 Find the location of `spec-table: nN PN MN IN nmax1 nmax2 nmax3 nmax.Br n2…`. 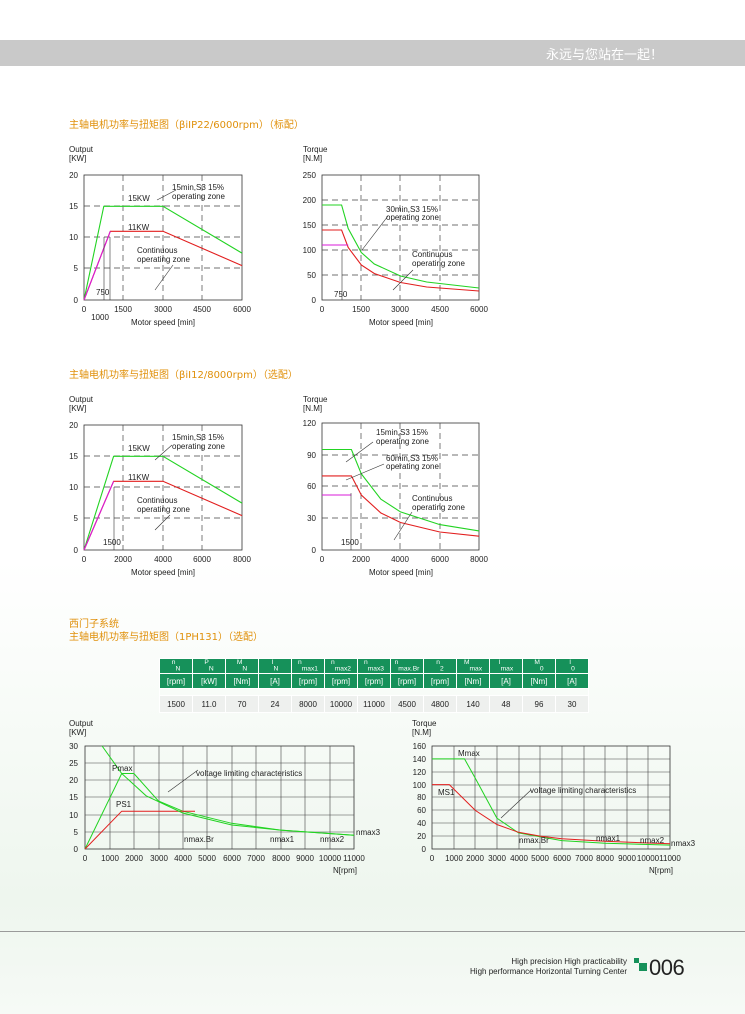

spec-table: nN PN MN IN nmax1 nmax2 nmax3 nmax.Br n2… is located at coordinates (374, 685).